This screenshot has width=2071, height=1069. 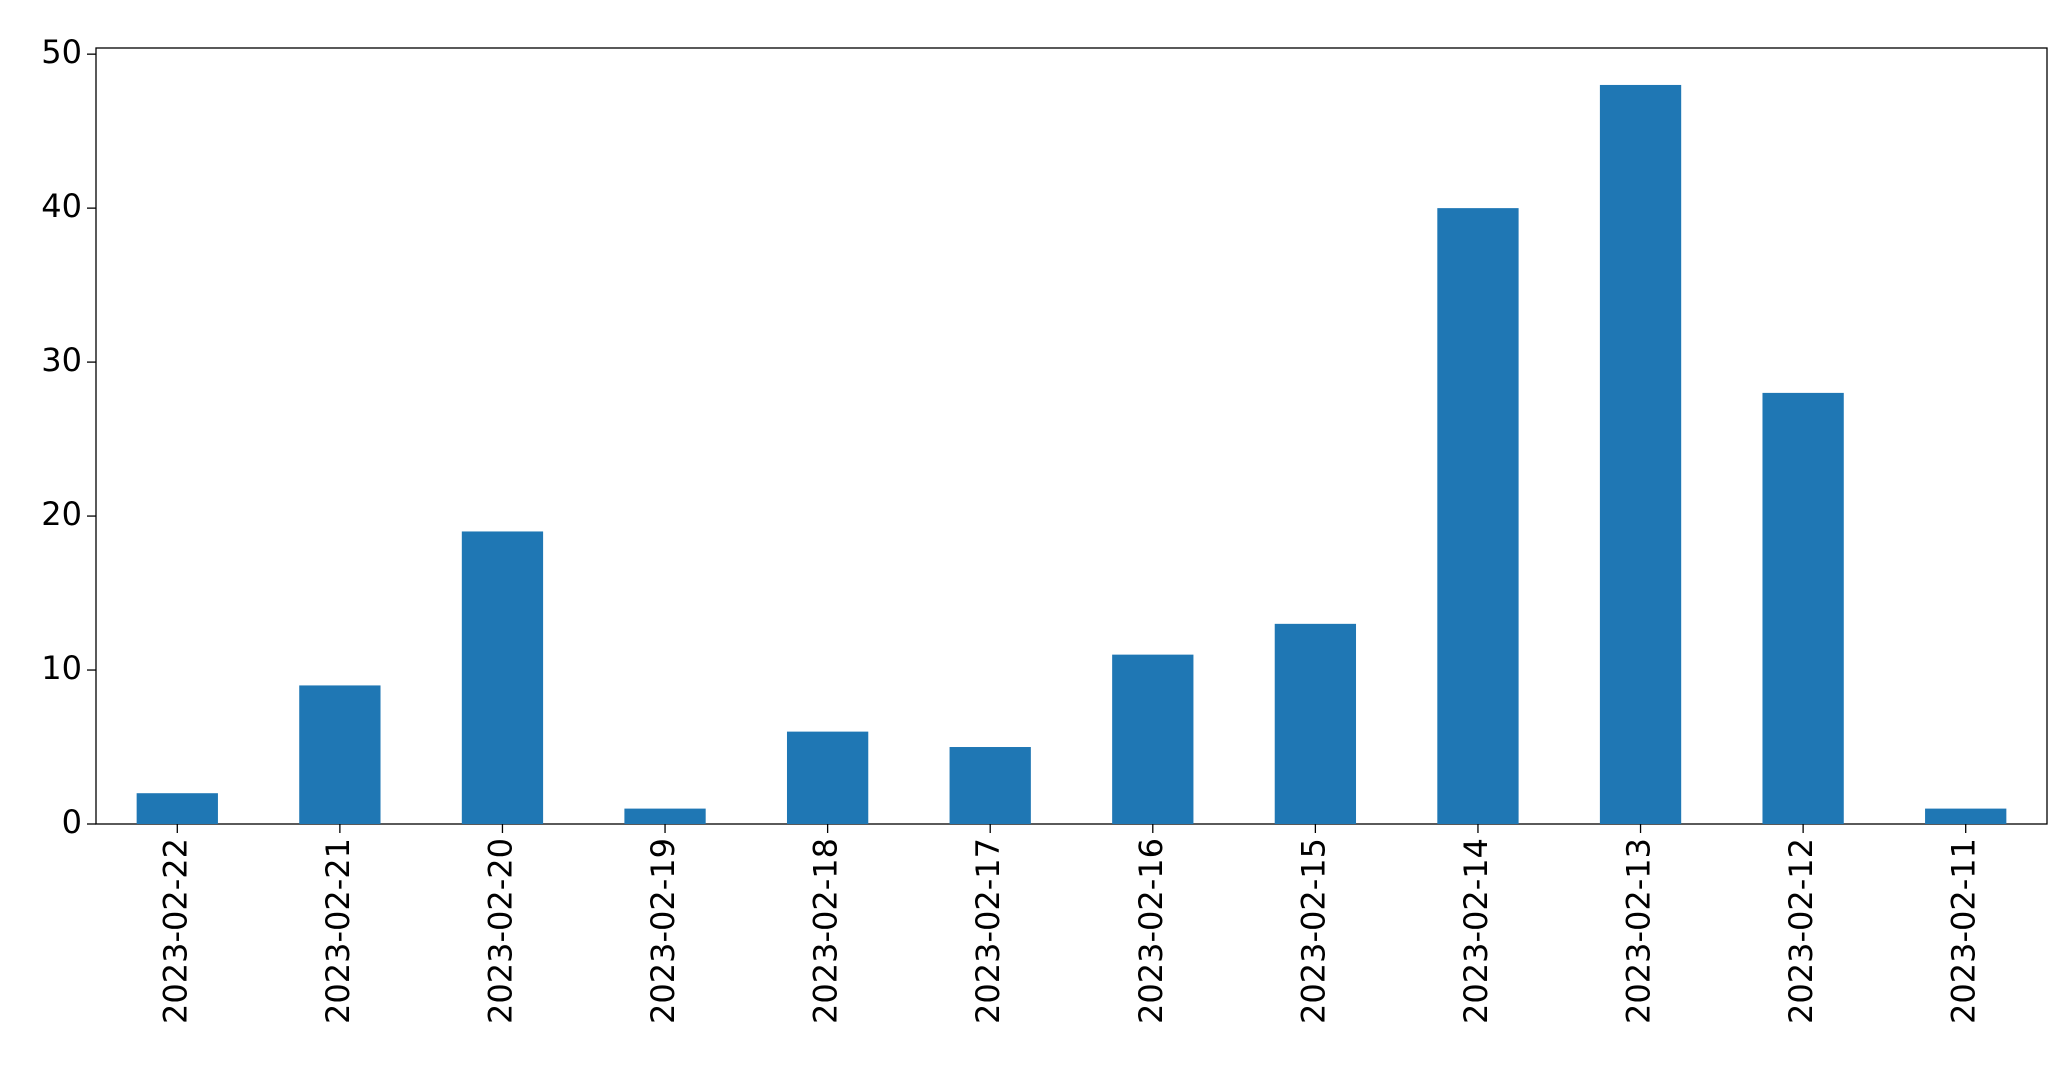 What do you see at coordinates (663, 931) in the screenshot?
I see `x-tick-label: 2023-02-19` at bounding box center [663, 931].